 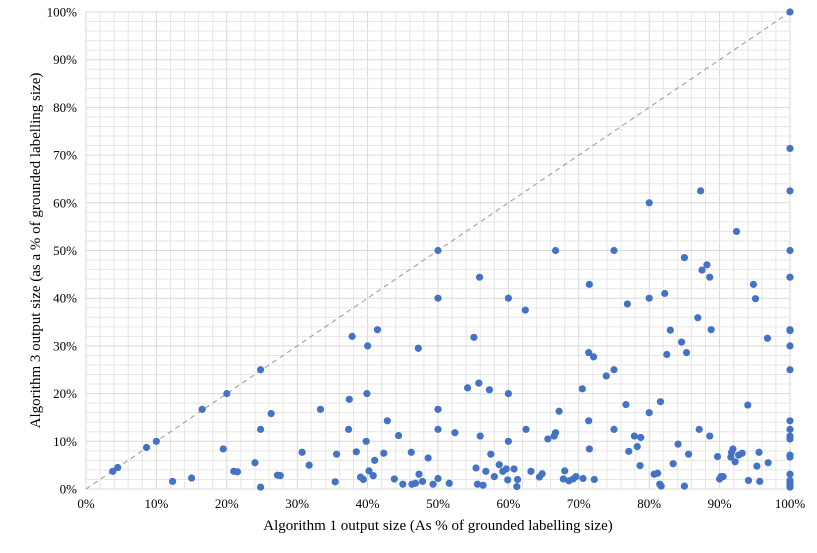 What do you see at coordinates (65, 155) in the screenshot?
I see `y-tick-label: 70%` at bounding box center [65, 155].